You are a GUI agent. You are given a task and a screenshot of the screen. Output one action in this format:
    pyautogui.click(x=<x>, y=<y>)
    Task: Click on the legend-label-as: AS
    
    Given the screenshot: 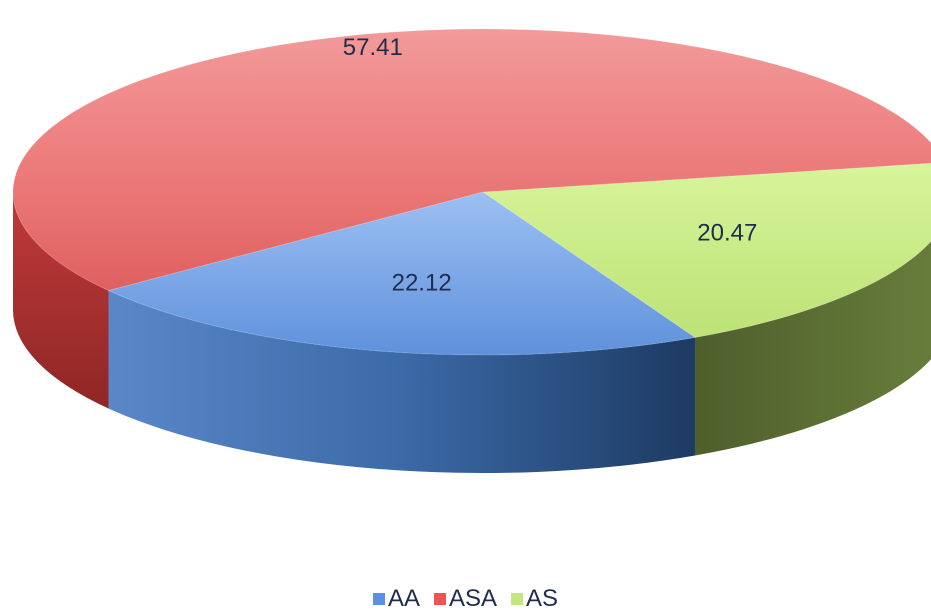 What is the action you would take?
    pyautogui.click(x=542, y=598)
    